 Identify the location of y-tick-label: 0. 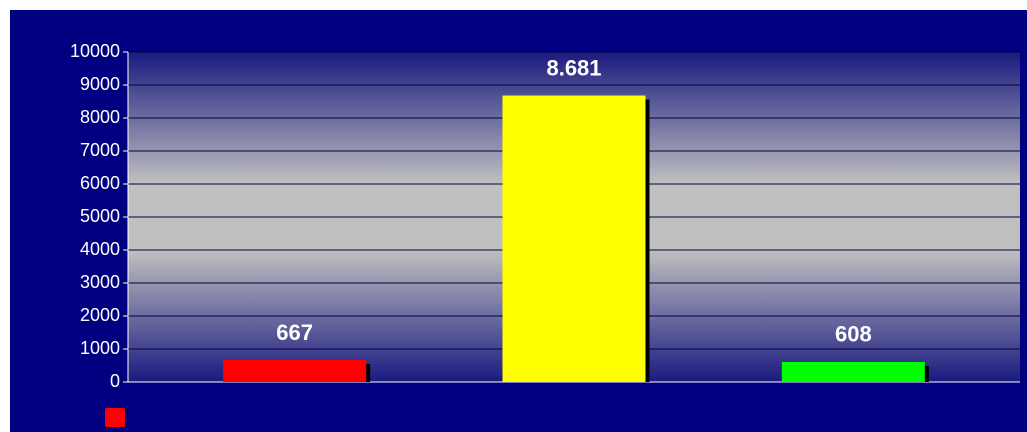
(115, 381).